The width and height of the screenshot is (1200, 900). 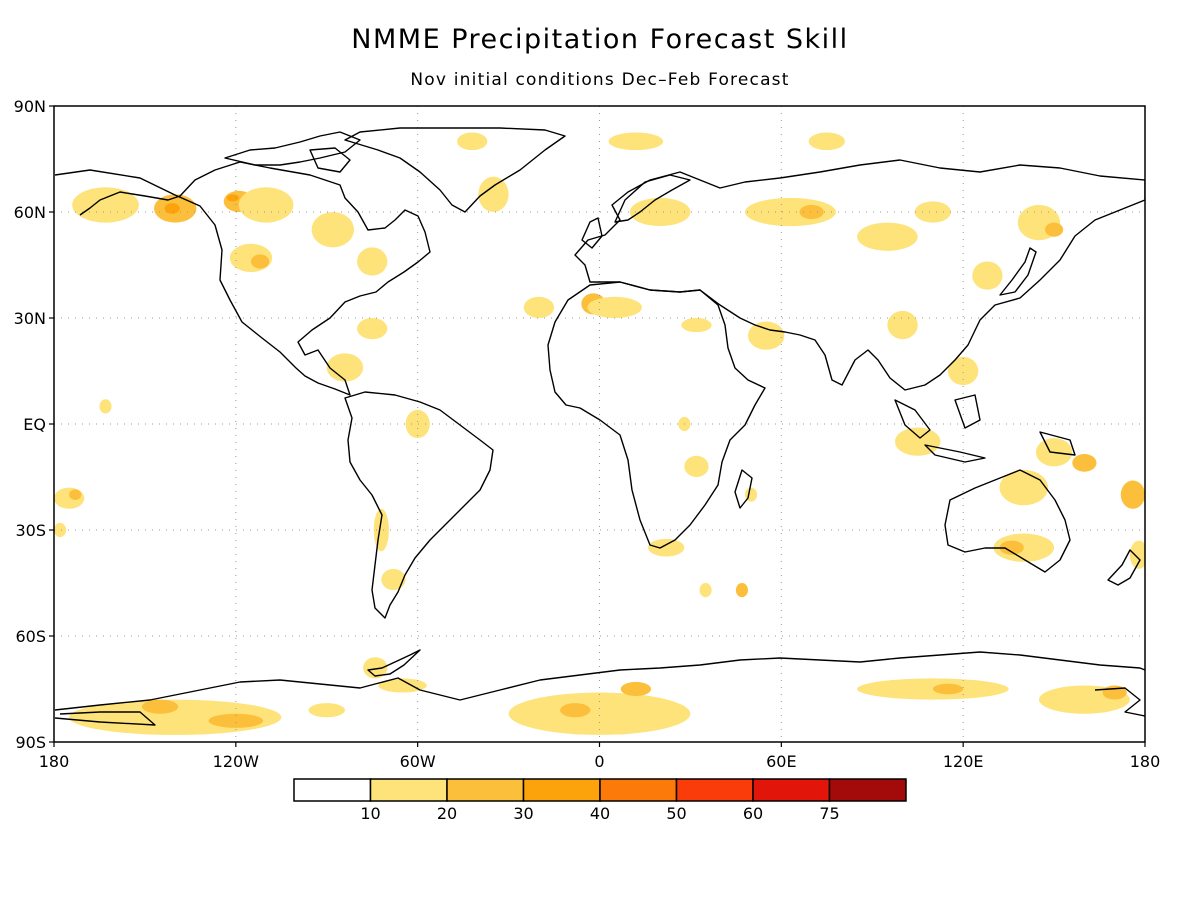 What do you see at coordinates (963, 761) in the screenshot?
I see `lon-tick-label: 120E` at bounding box center [963, 761].